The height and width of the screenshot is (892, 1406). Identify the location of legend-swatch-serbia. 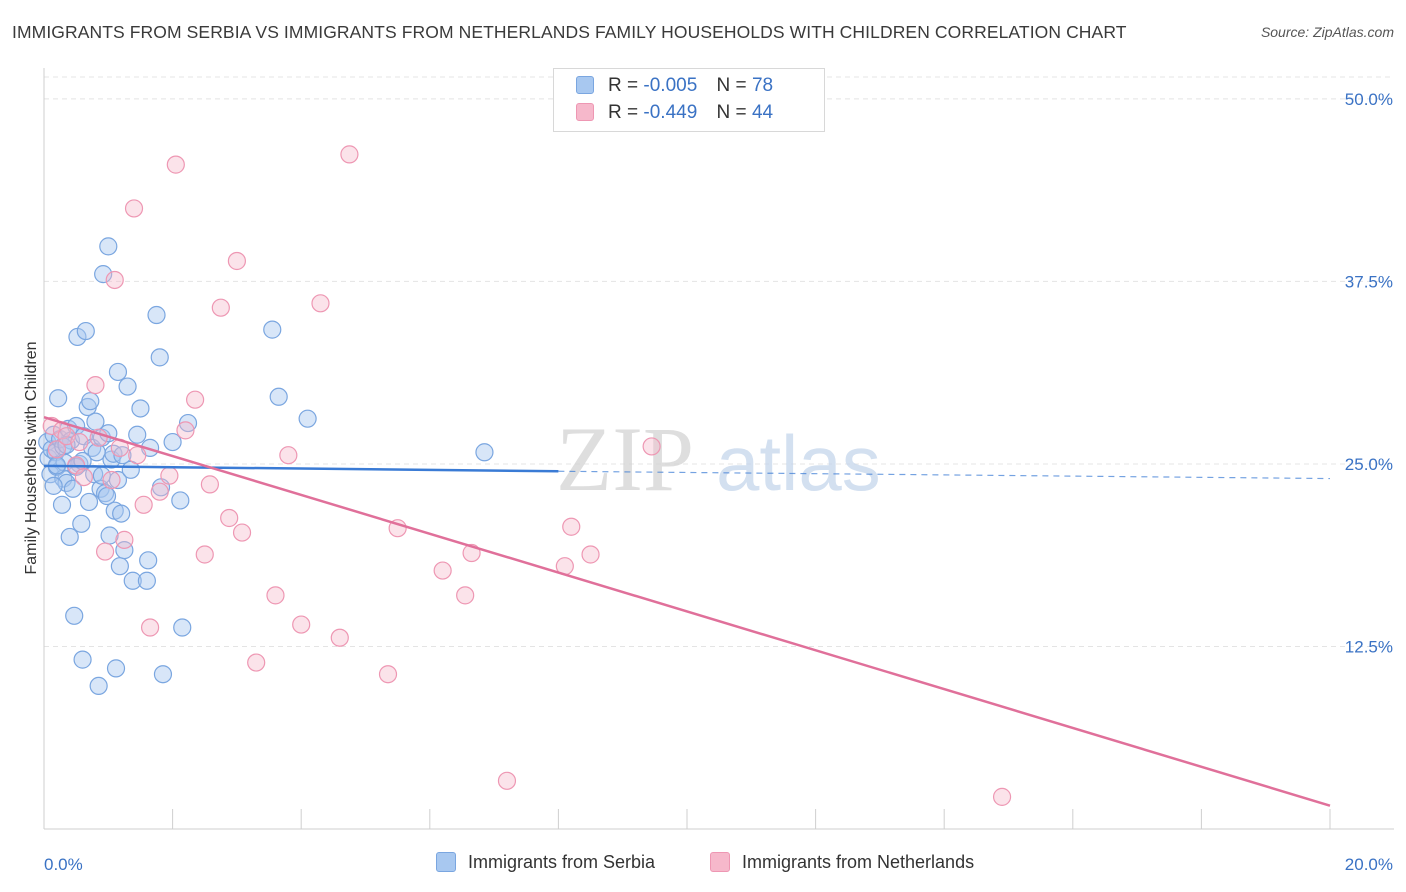
(585, 85).